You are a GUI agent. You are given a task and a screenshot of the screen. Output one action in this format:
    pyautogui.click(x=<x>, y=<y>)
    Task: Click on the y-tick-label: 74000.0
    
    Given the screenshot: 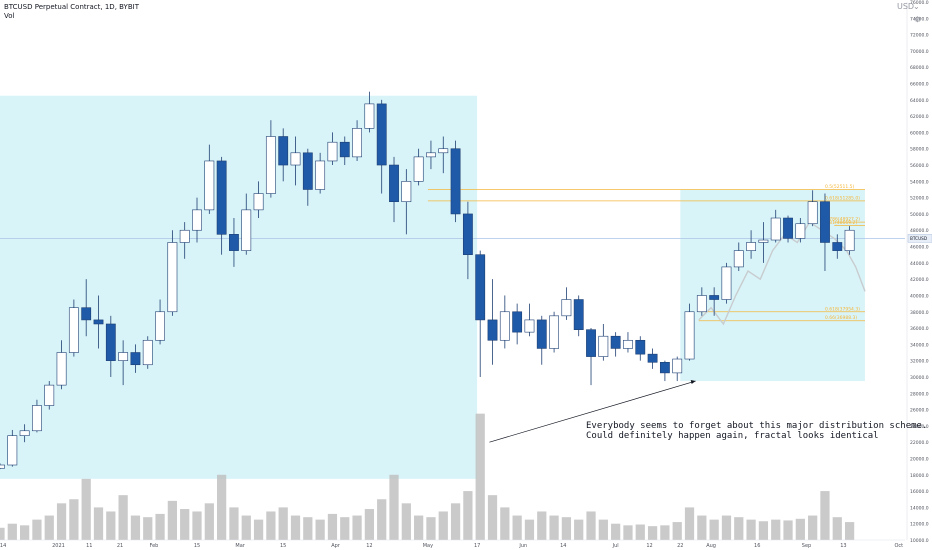 What is the action you would take?
    pyautogui.click(x=919, y=19)
    